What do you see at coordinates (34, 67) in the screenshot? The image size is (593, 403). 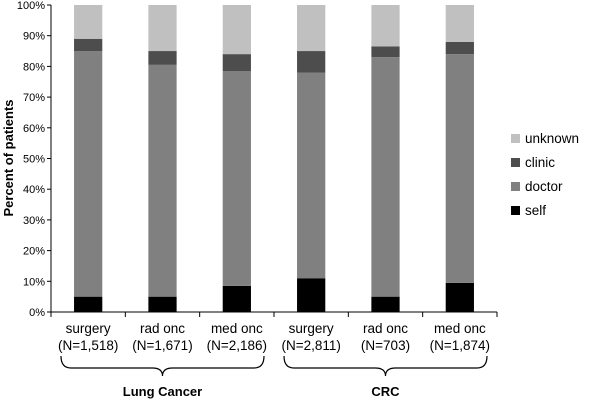 I see `y-tick-label: 80%` at bounding box center [34, 67].